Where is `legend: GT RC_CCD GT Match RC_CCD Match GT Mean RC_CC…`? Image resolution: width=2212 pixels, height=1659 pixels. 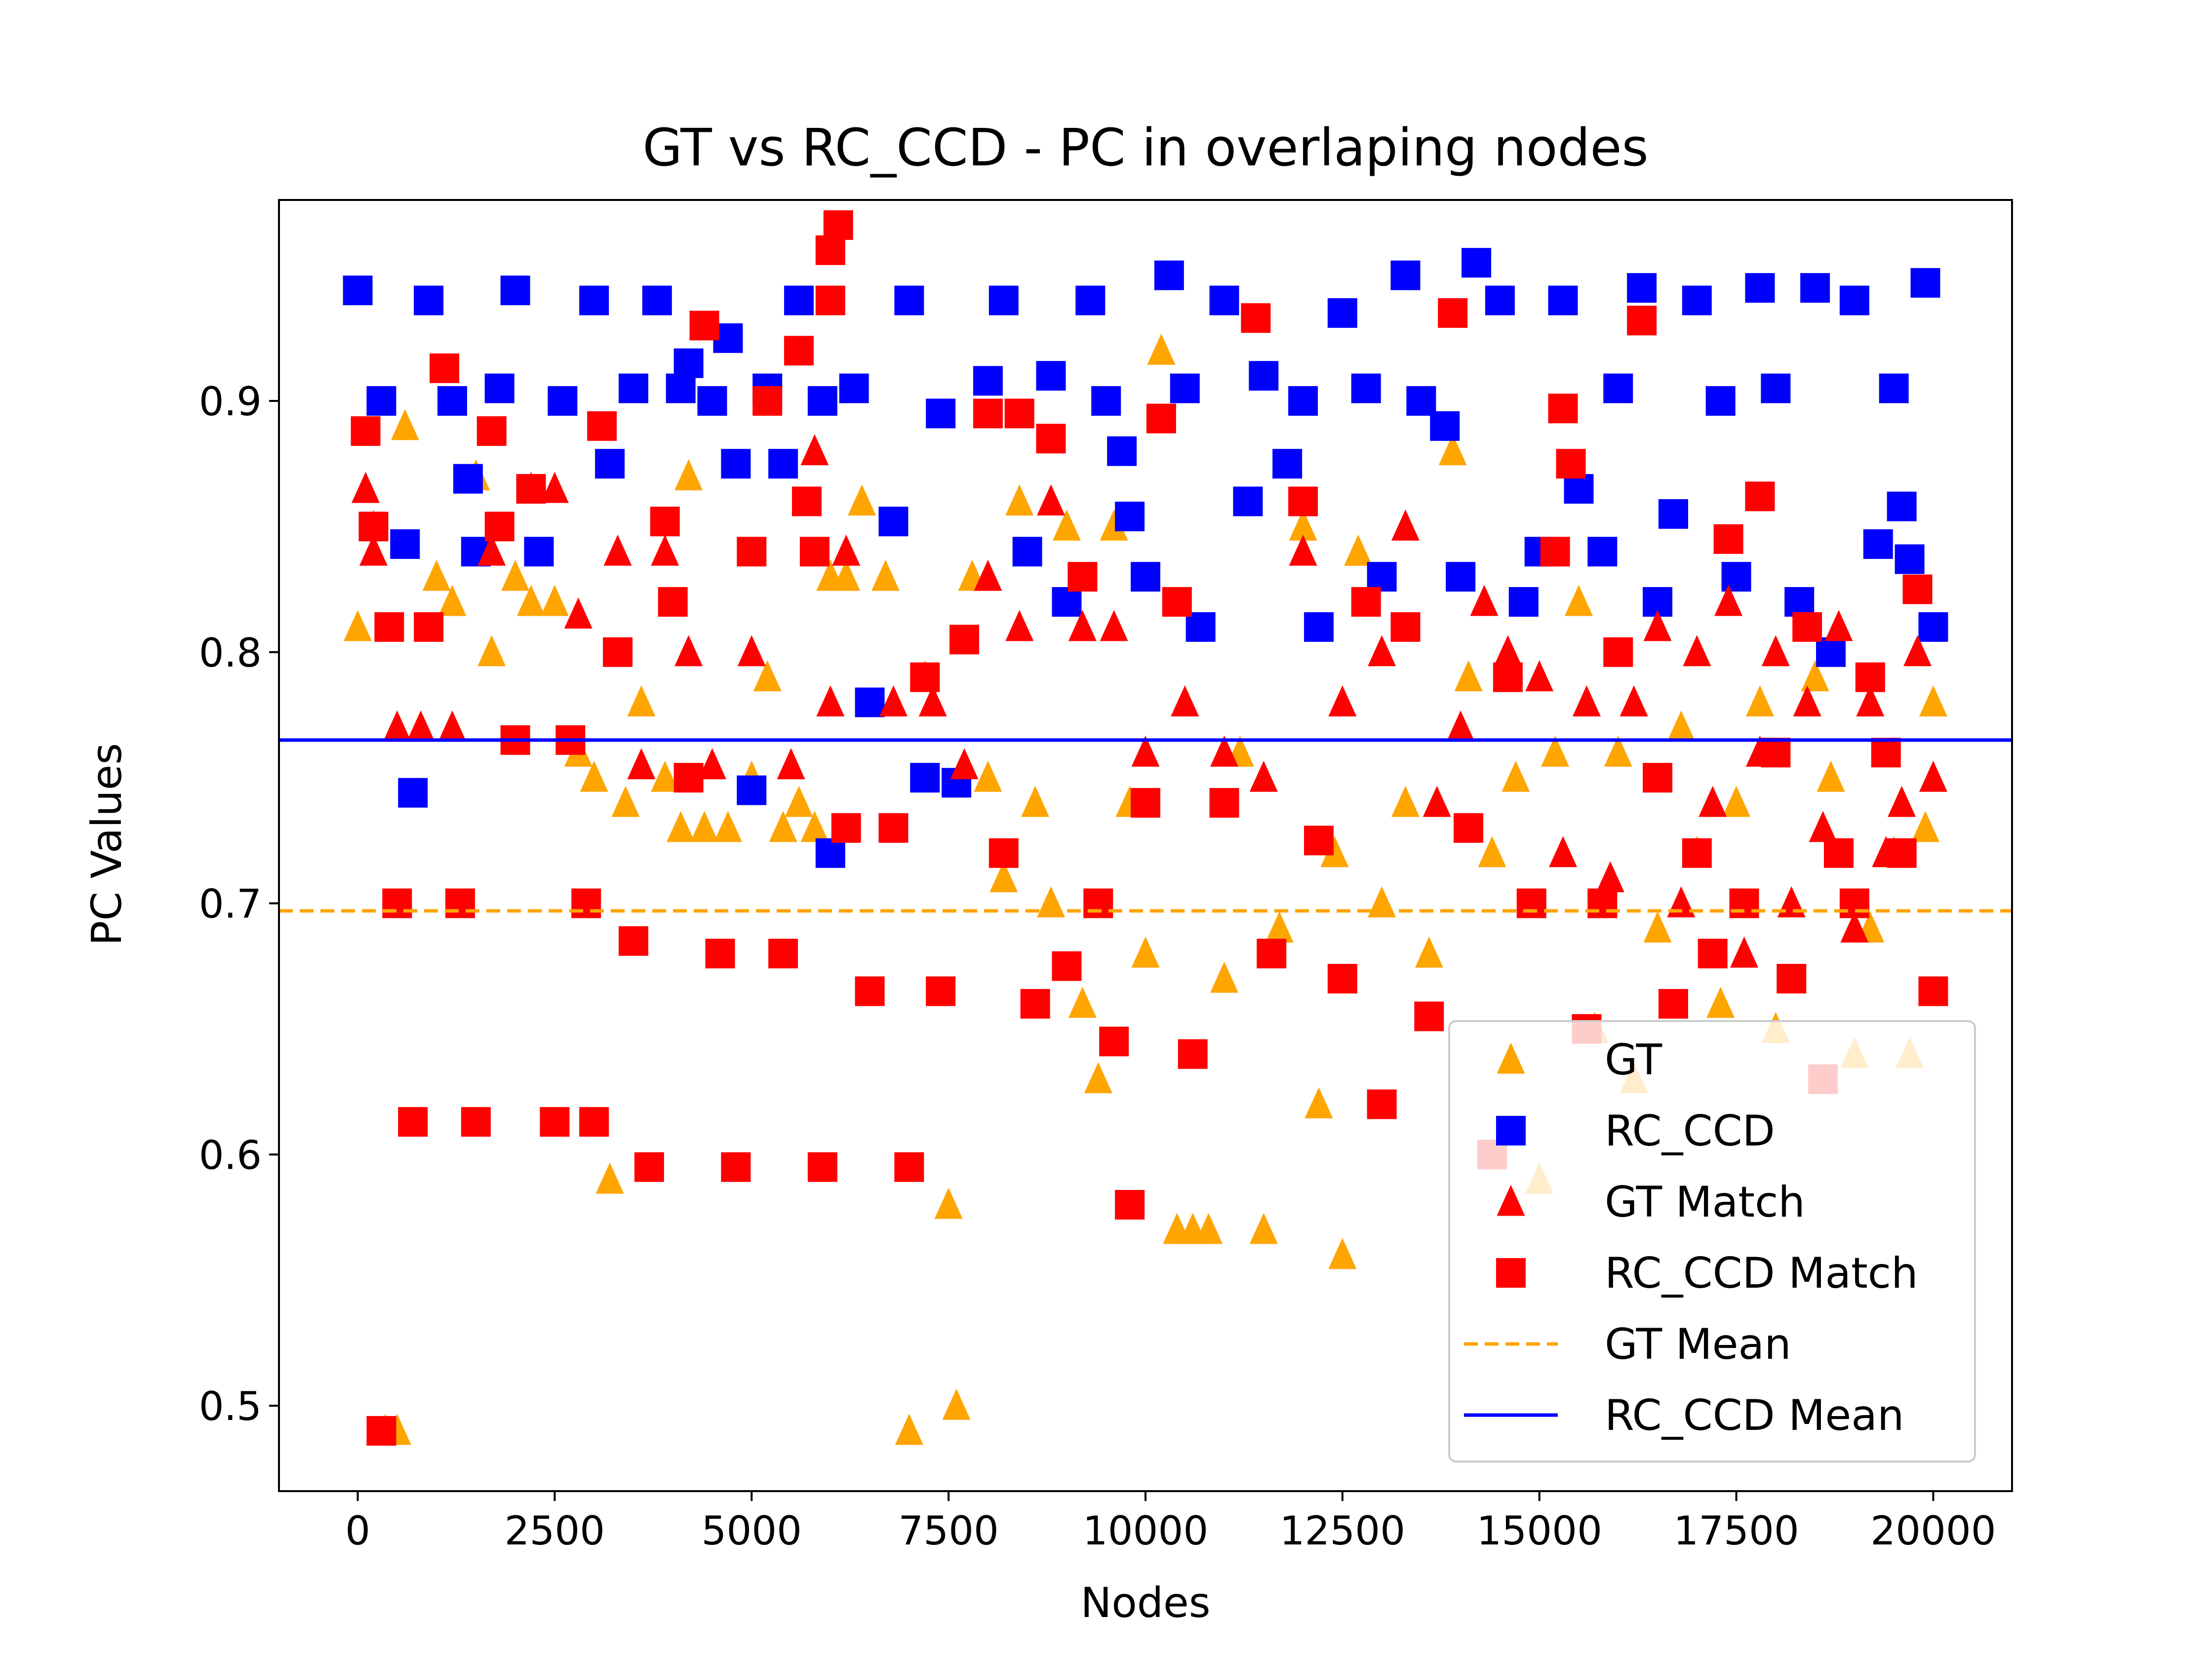 legend: GT RC_CCD GT Match RC_CCD Match GT Mean RC_CC… is located at coordinates (1712, 1241).